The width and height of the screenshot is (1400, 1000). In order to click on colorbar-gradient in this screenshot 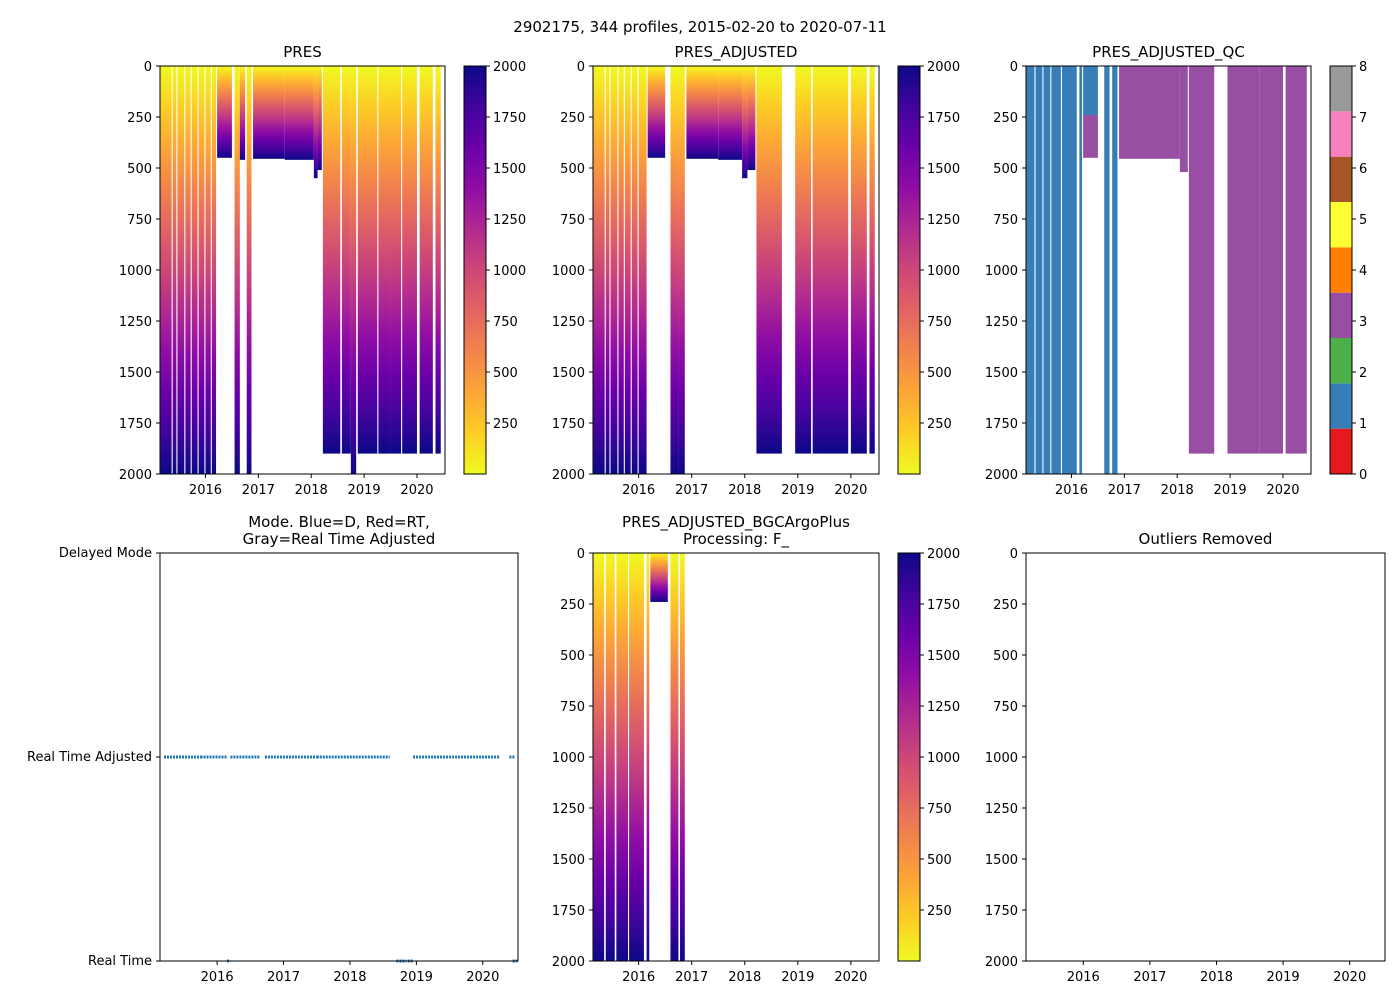, I will do `click(909, 270)`.